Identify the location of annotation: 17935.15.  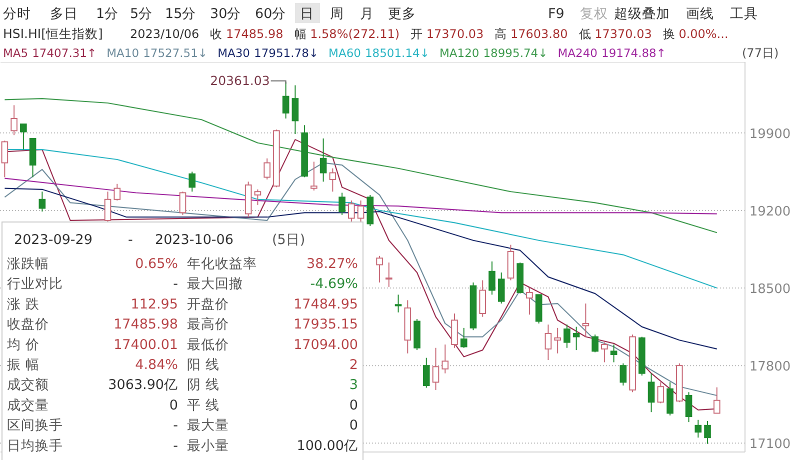
(326, 324).